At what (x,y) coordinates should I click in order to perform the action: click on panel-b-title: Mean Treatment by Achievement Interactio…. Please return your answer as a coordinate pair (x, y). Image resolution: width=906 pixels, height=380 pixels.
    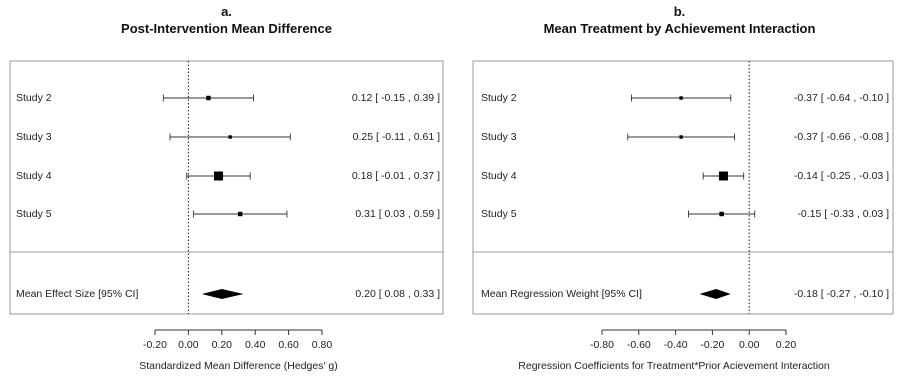
    Looking at the image, I should click on (679, 28).